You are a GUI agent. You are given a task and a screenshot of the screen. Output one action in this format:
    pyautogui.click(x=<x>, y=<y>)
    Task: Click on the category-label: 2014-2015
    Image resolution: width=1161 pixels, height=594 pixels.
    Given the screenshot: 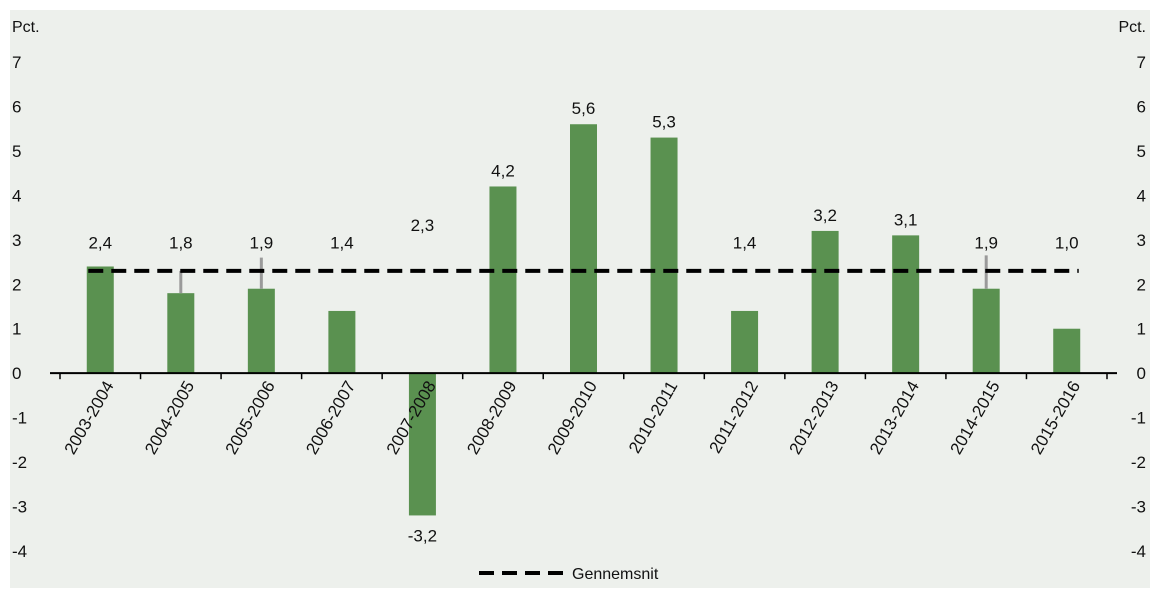 What is the action you would take?
    pyautogui.click(x=975, y=418)
    